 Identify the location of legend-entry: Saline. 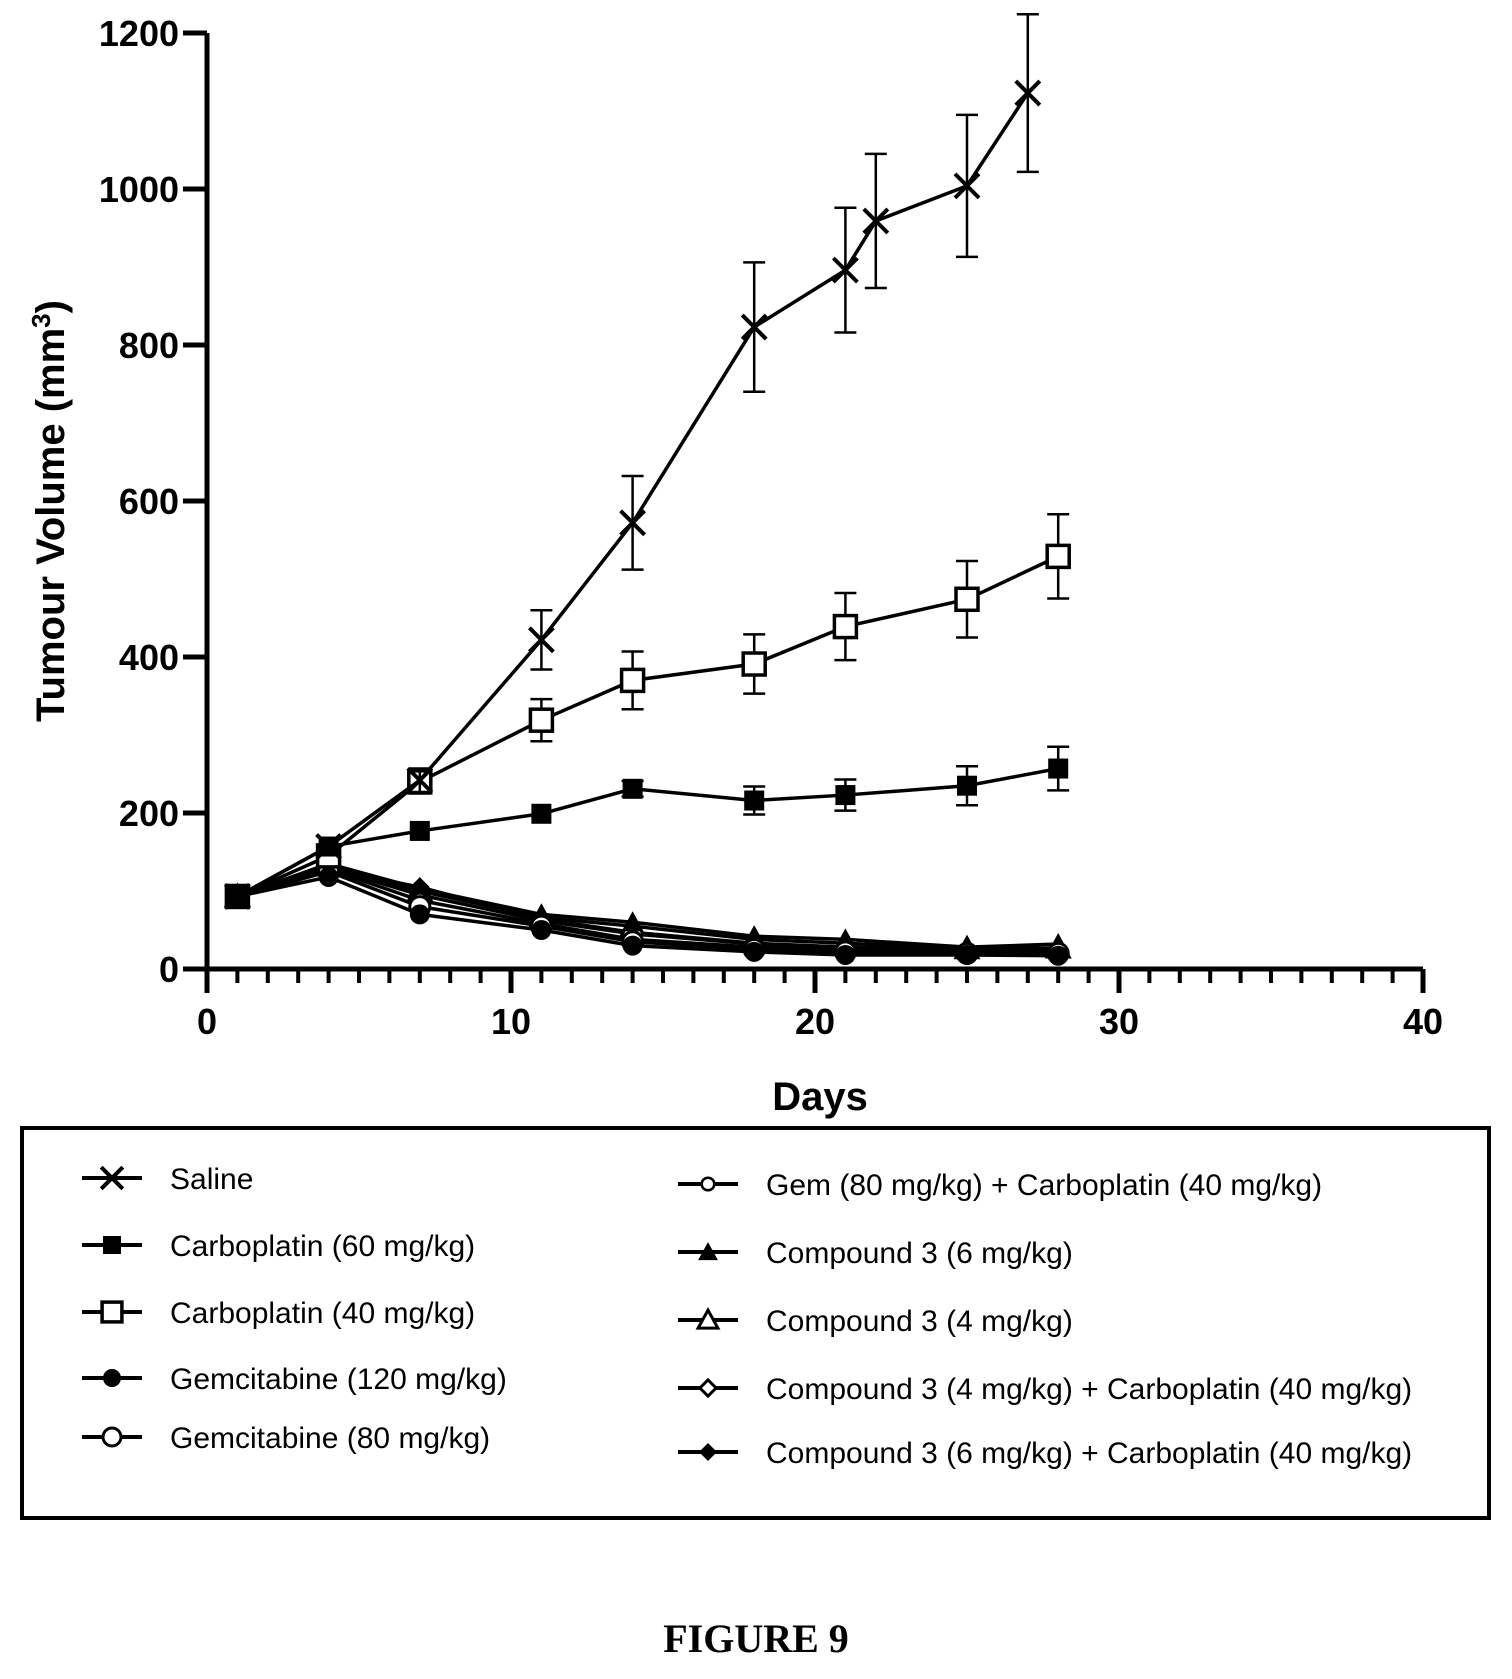
(167, 1179).